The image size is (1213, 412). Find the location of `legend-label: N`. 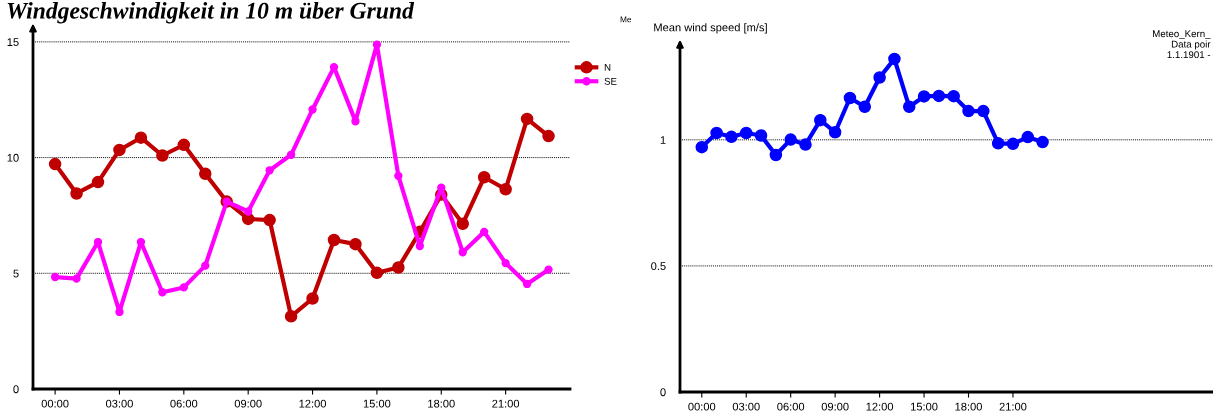

legend-label: N is located at coordinates (607, 67).